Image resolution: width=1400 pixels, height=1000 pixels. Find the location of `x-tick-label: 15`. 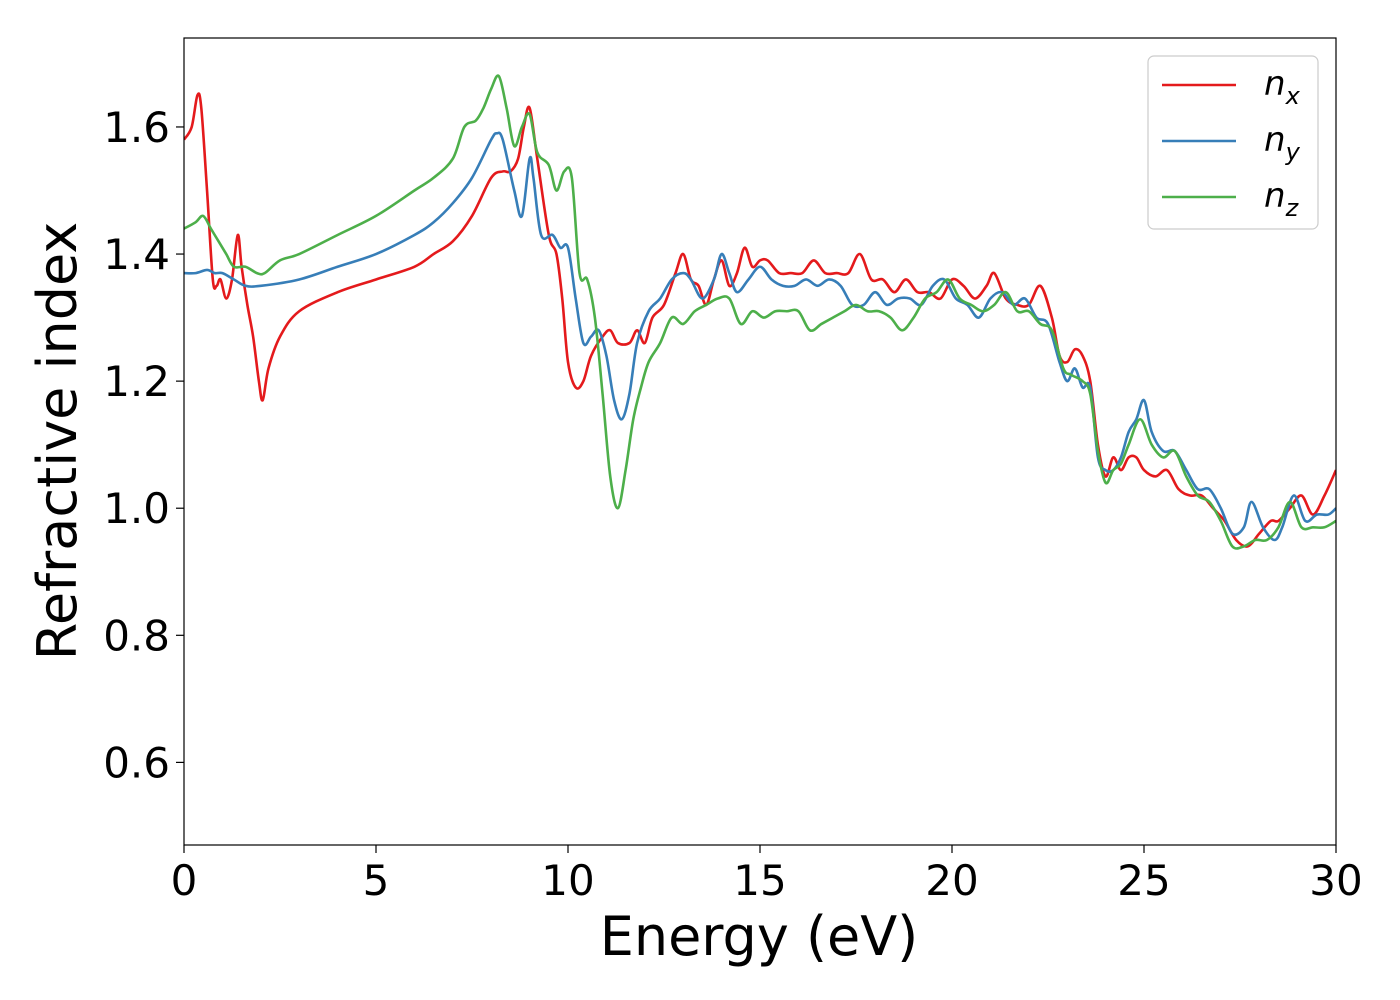

x-tick-label: 15 is located at coordinates (759, 880).